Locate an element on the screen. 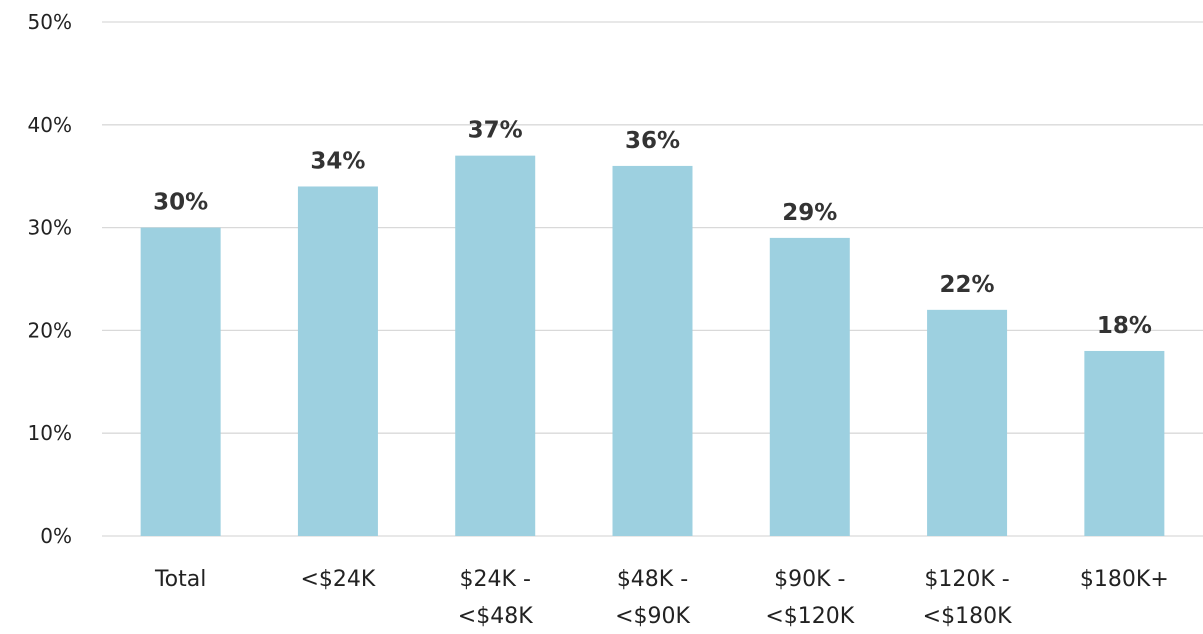 Image resolution: width=1203 pixels, height=634 pixels. x-tick-label-line: $90K - is located at coordinates (809, 579).